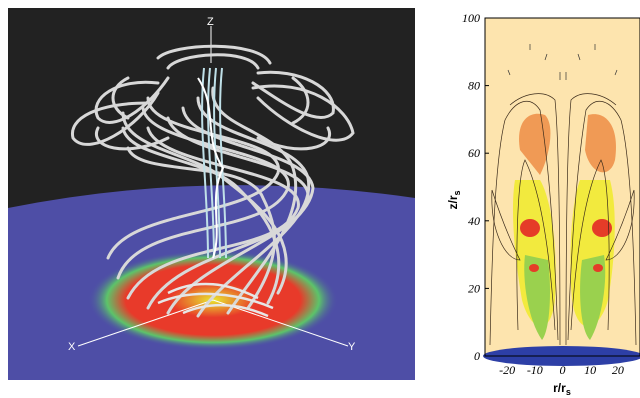 This screenshot has width=640, height=398. Describe the element at coordinates (210, 22) in the screenshot. I see `z-axis-label: Z` at that location.